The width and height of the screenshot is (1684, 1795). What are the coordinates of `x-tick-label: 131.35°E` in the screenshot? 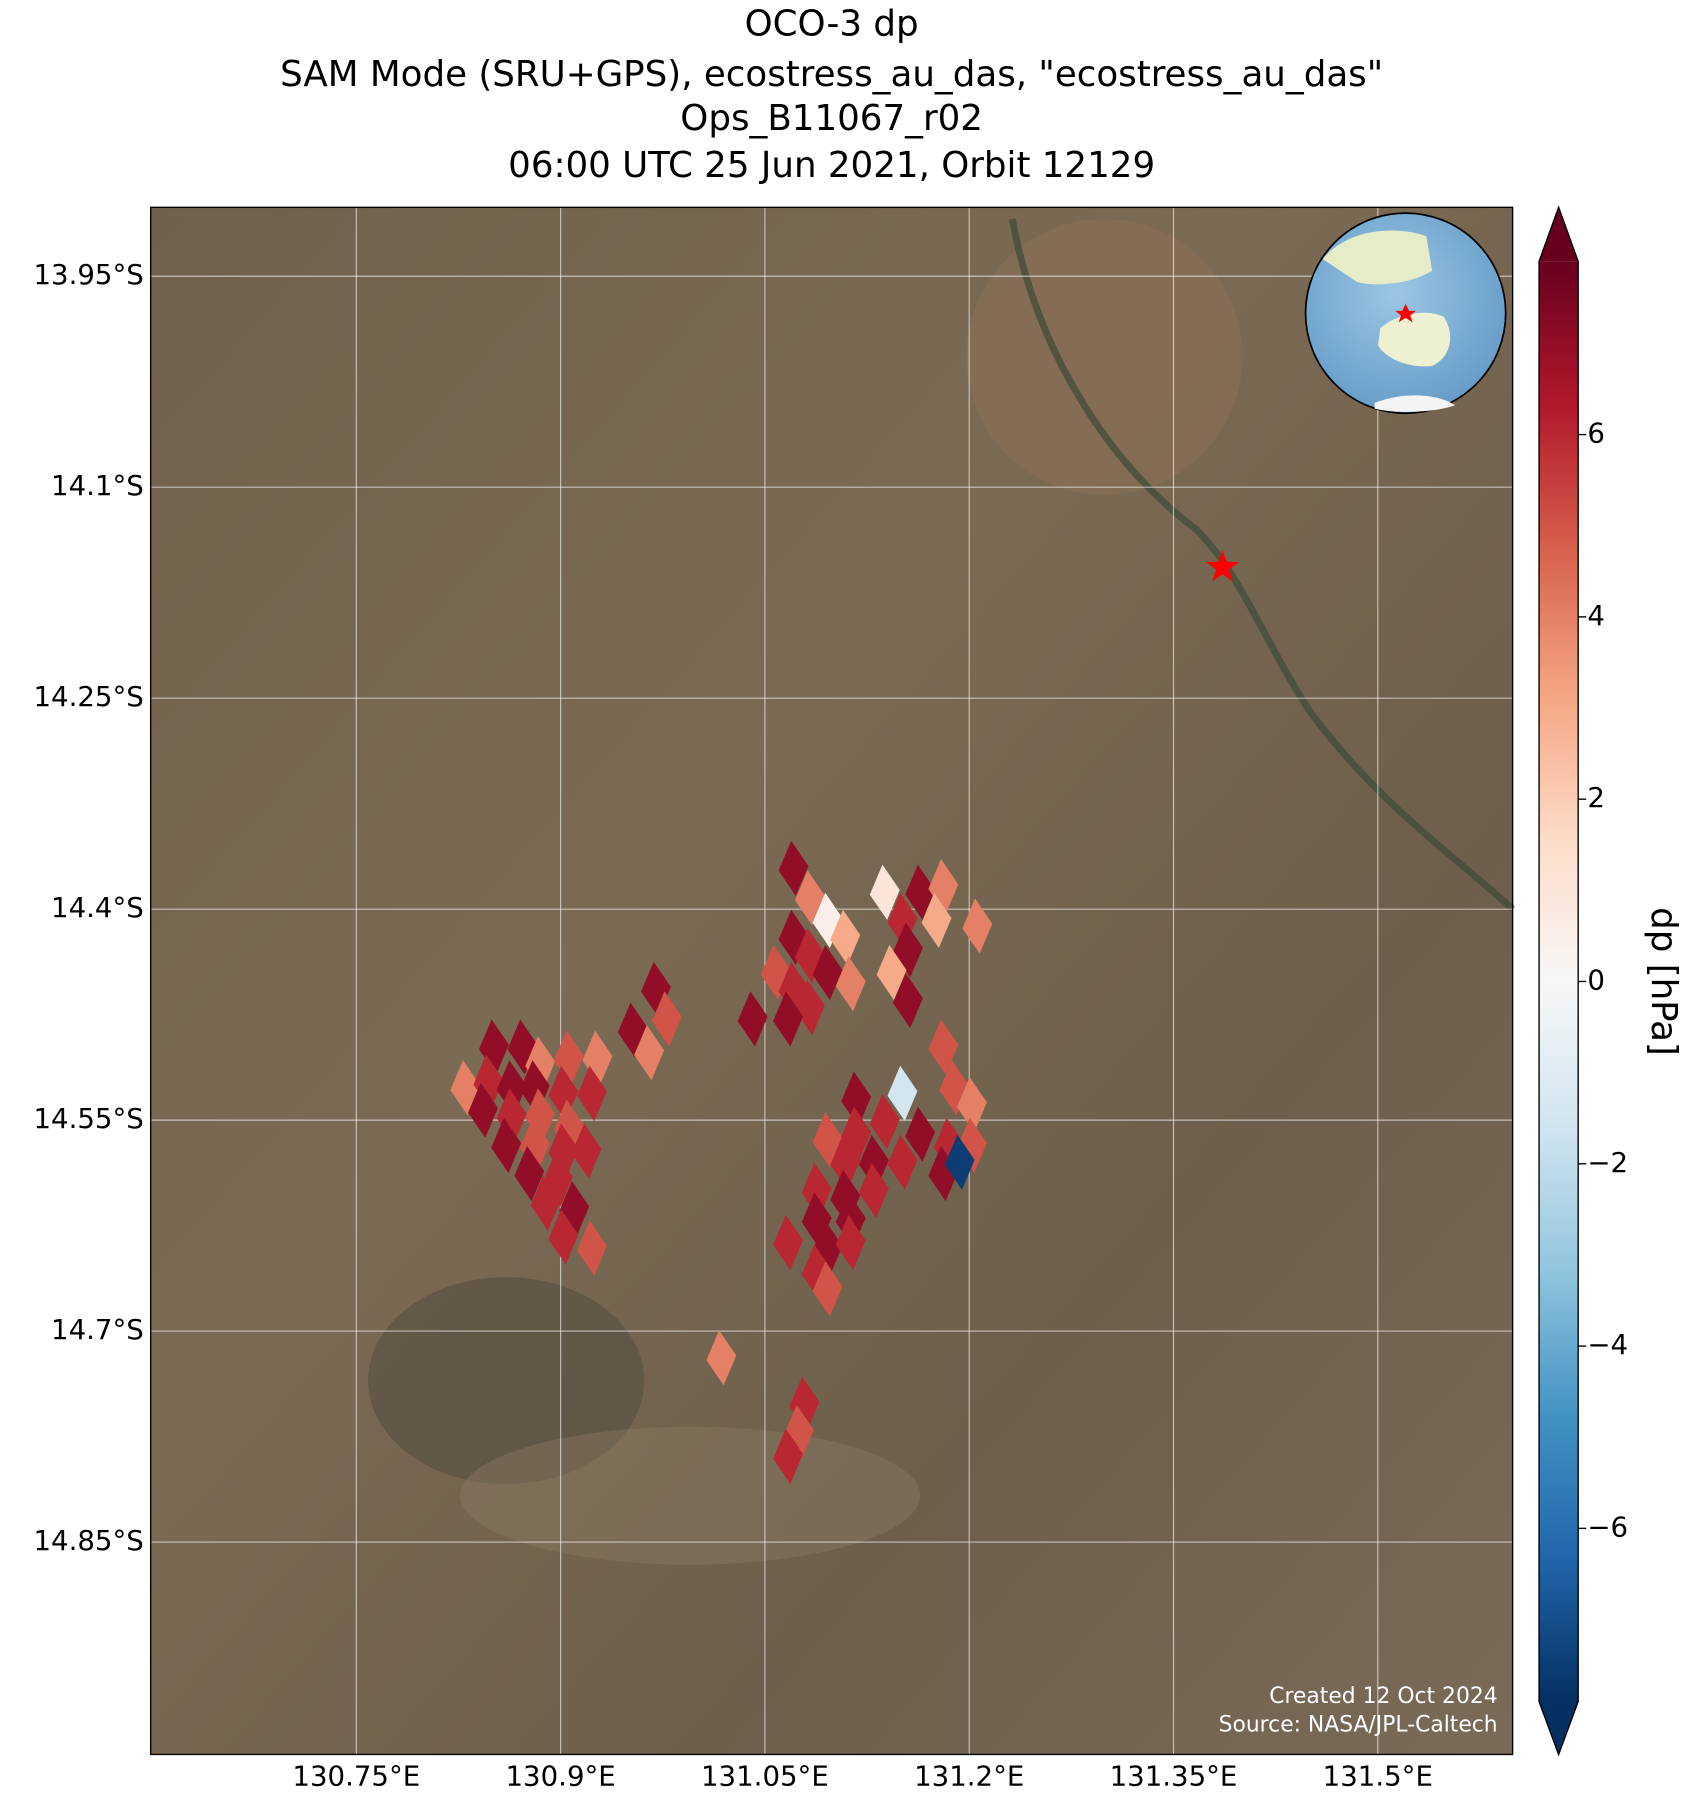 It's located at (1174, 1775).